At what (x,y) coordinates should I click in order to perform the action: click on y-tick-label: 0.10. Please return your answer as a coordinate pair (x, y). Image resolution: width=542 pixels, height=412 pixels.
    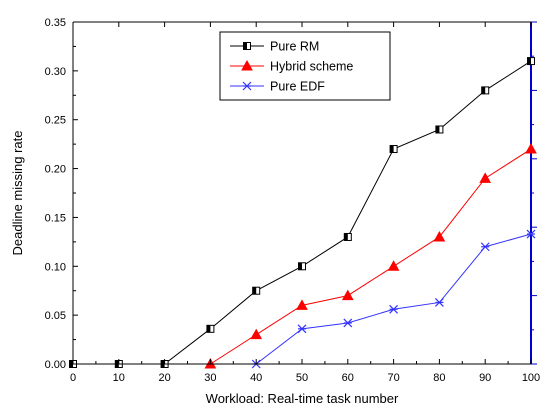
    Looking at the image, I should click on (55, 267).